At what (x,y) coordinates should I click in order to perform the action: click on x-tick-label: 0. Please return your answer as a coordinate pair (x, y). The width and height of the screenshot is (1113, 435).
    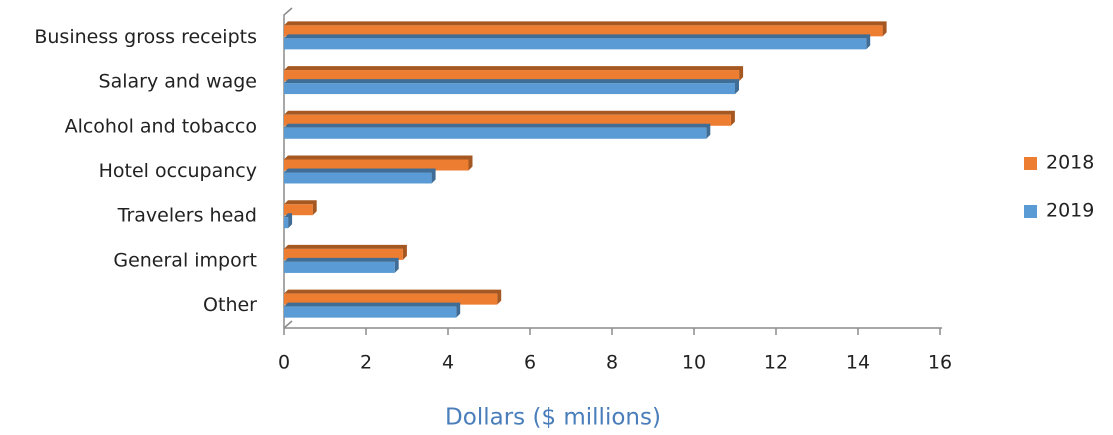
    Looking at the image, I should click on (284, 363).